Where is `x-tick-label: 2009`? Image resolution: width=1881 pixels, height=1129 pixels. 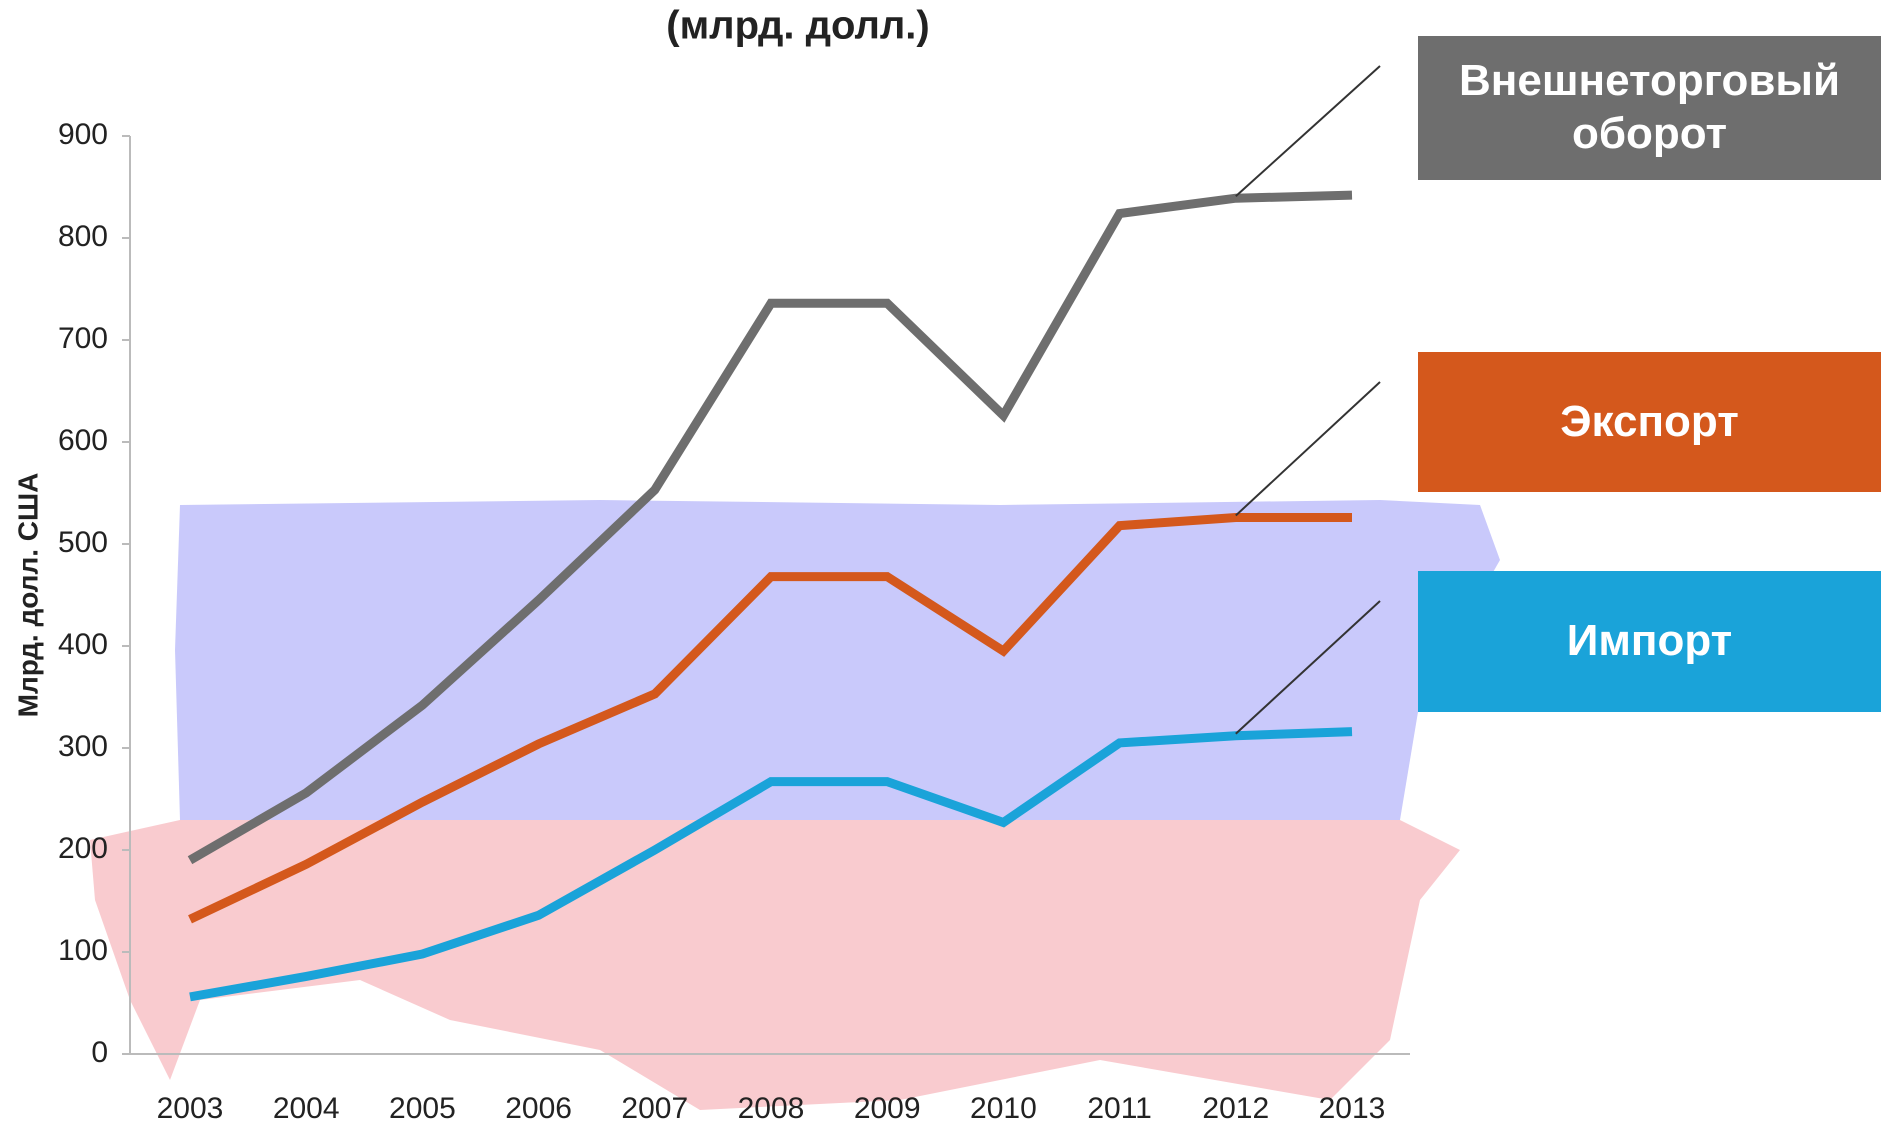 x-tick-label: 2009 is located at coordinates (887, 1108).